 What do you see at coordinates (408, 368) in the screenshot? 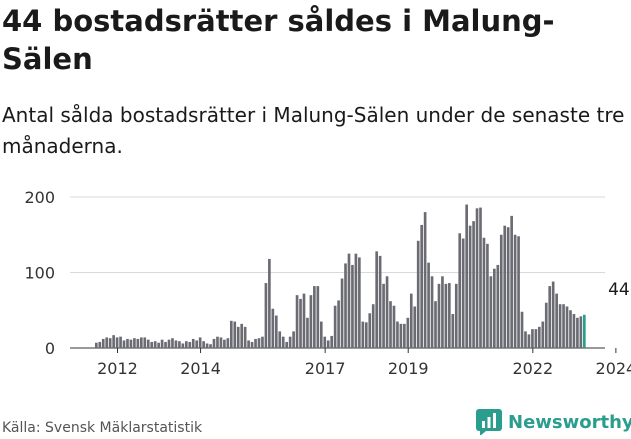
I see `x-tick-label: 2019` at bounding box center [408, 368].